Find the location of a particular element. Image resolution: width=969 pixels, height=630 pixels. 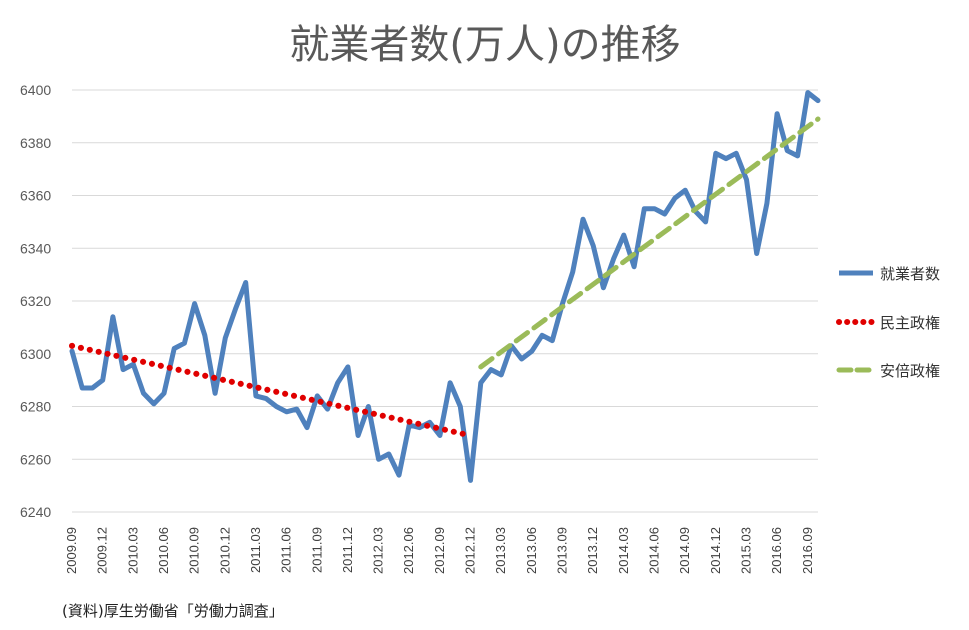

trend-line-abe is located at coordinates (649, 243).